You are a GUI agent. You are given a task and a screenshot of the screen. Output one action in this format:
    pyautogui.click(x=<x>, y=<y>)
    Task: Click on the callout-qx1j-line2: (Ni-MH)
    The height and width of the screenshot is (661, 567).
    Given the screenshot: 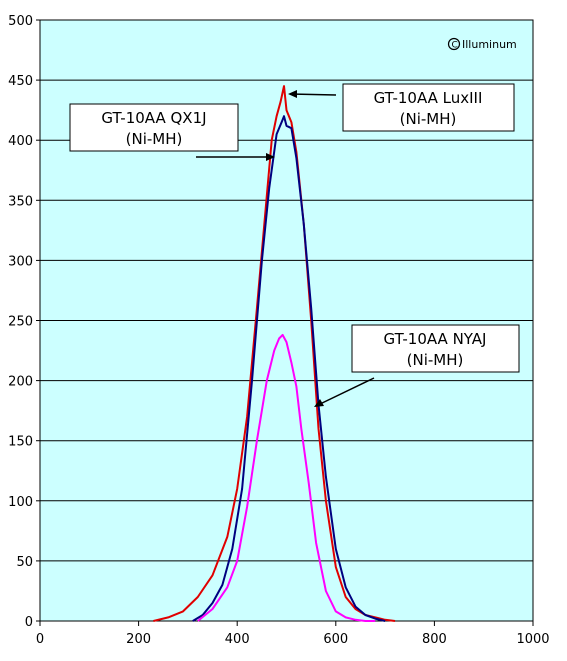 What is the action you would take?
    pyautogui.click(x=154, y=139)
    